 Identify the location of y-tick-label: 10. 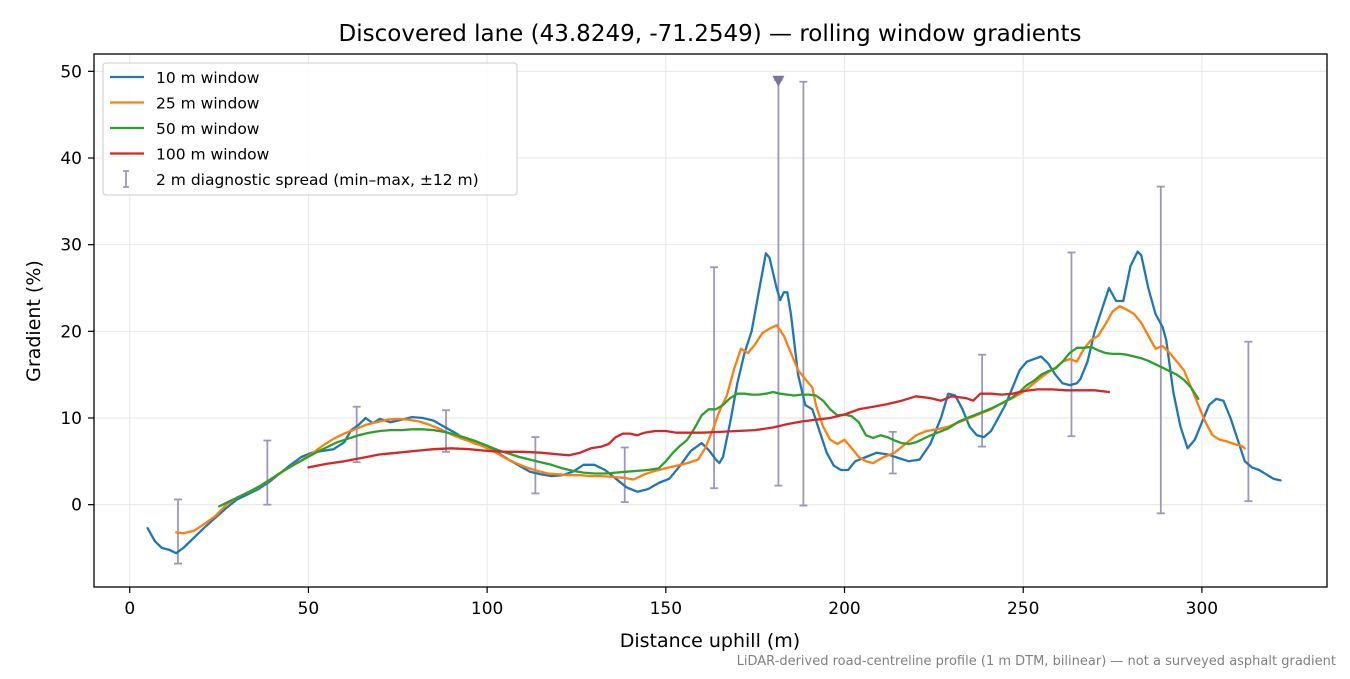
(71, 419).